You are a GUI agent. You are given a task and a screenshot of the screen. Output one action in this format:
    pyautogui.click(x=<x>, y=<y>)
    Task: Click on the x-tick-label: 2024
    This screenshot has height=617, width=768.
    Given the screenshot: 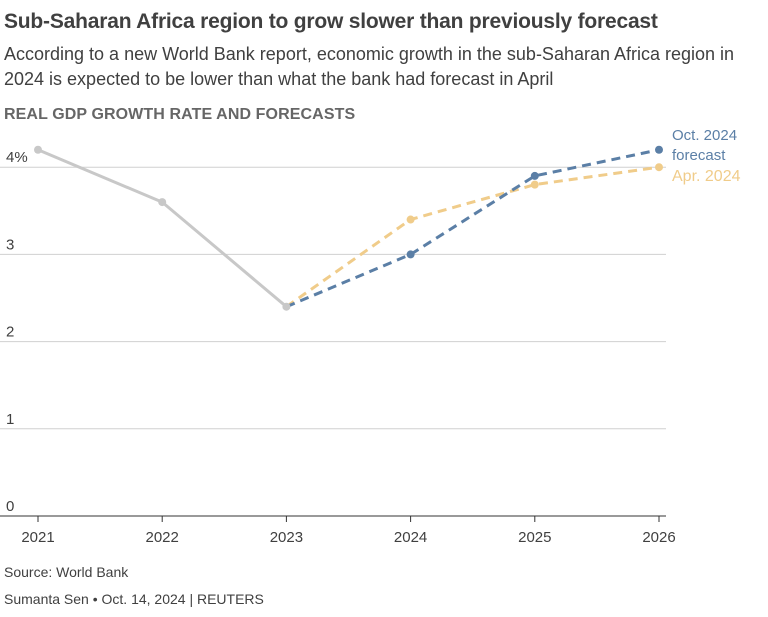 What is the action you would take?
    pyautogui.click(x=410, y=537)
    